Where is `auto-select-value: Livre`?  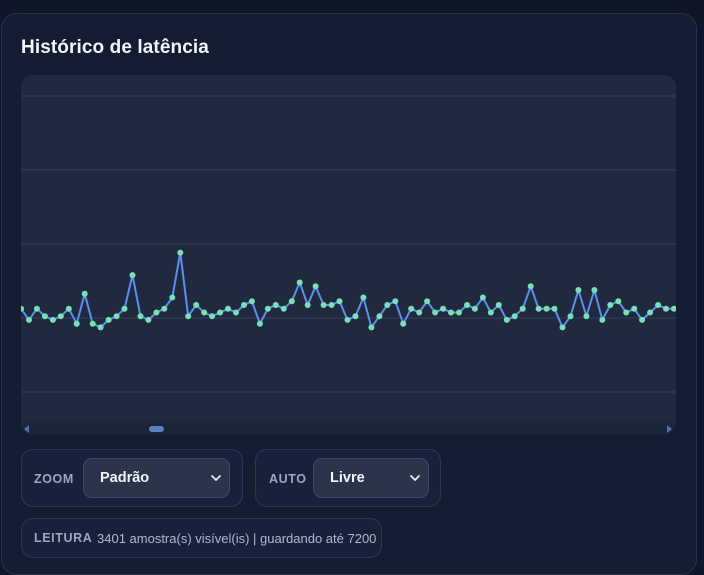 auto-select-value: Livre is located at coordinates (347, 478).